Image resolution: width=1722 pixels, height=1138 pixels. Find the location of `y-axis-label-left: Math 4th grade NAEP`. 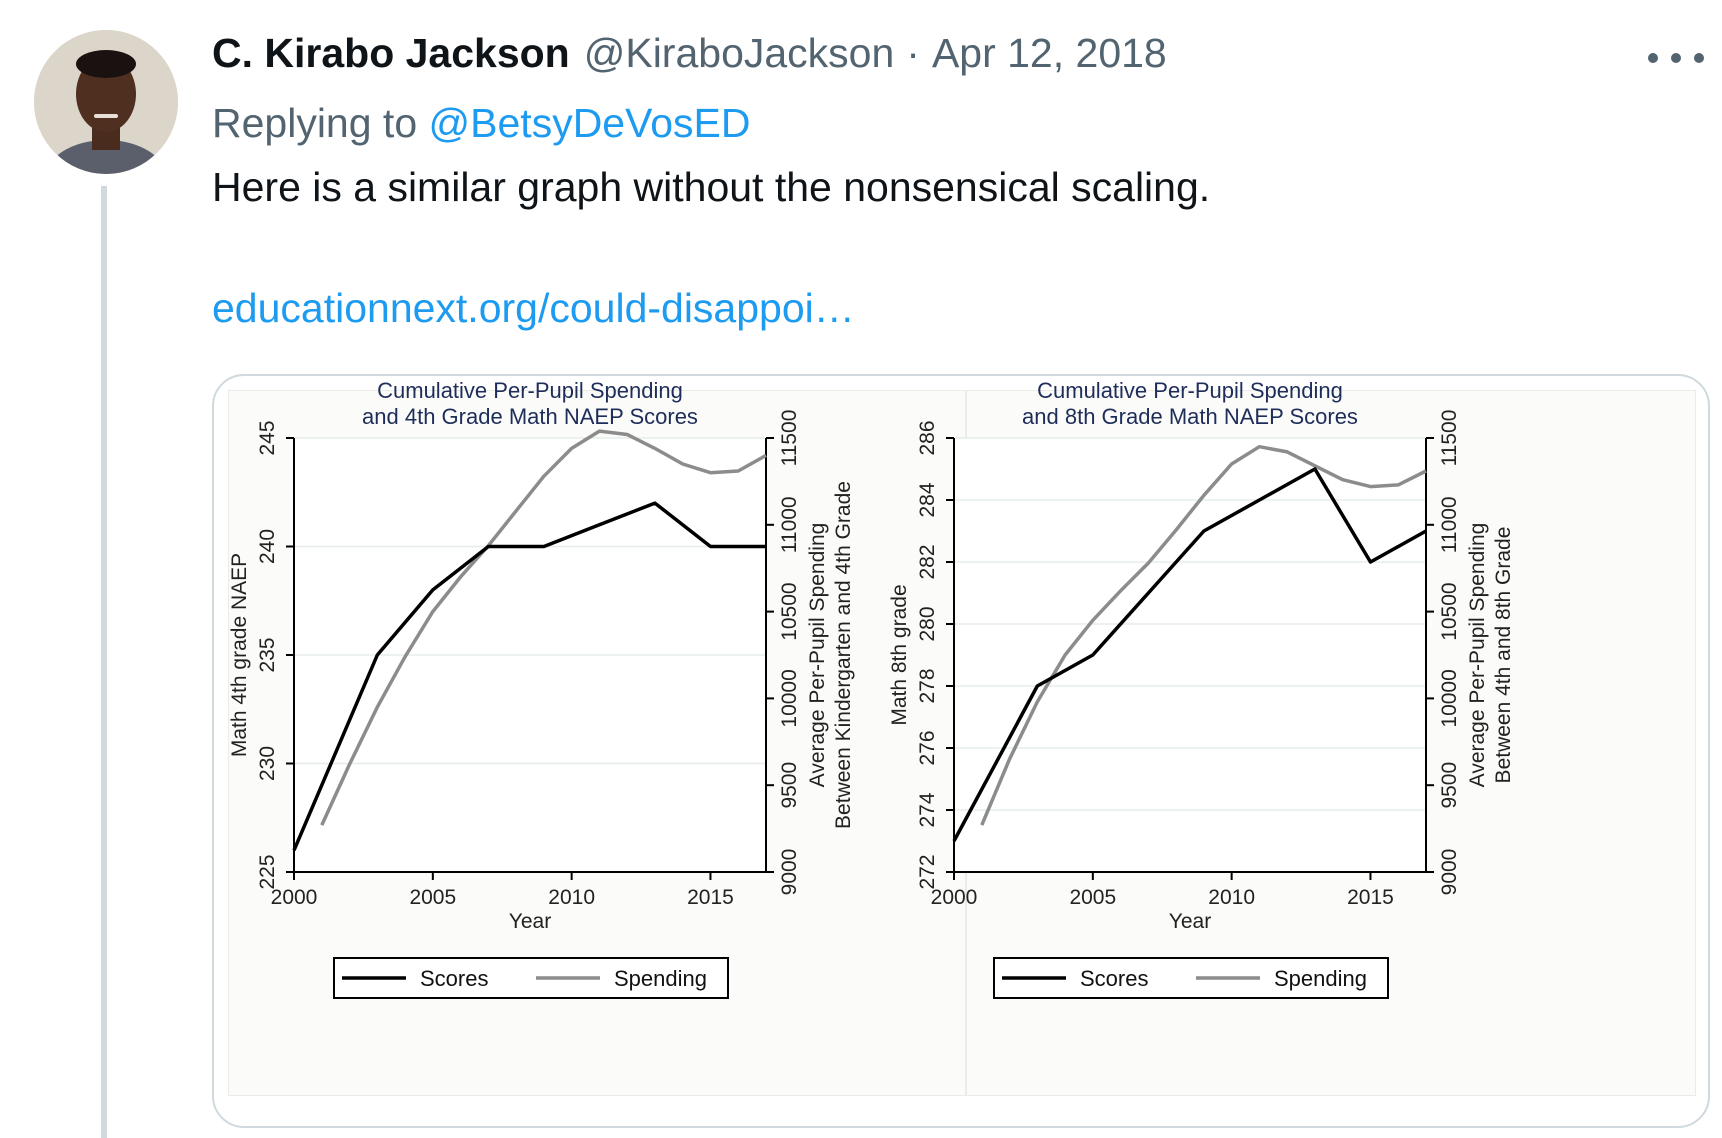

y-axis-label-left: Math 4th grade NAEP is located at coordinates (239, 655).